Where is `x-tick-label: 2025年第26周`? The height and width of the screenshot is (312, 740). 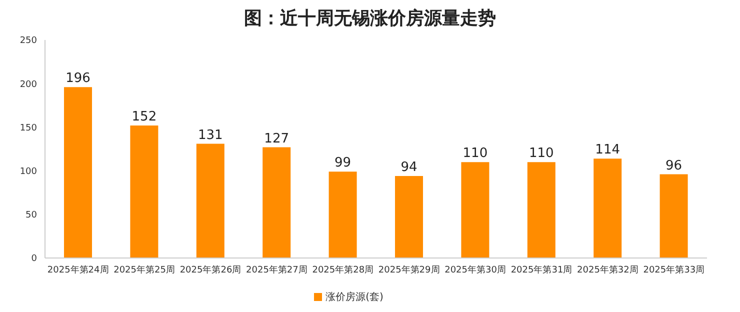 x-tick-label: 2025年第26周 is located at coordinates (211, 270).